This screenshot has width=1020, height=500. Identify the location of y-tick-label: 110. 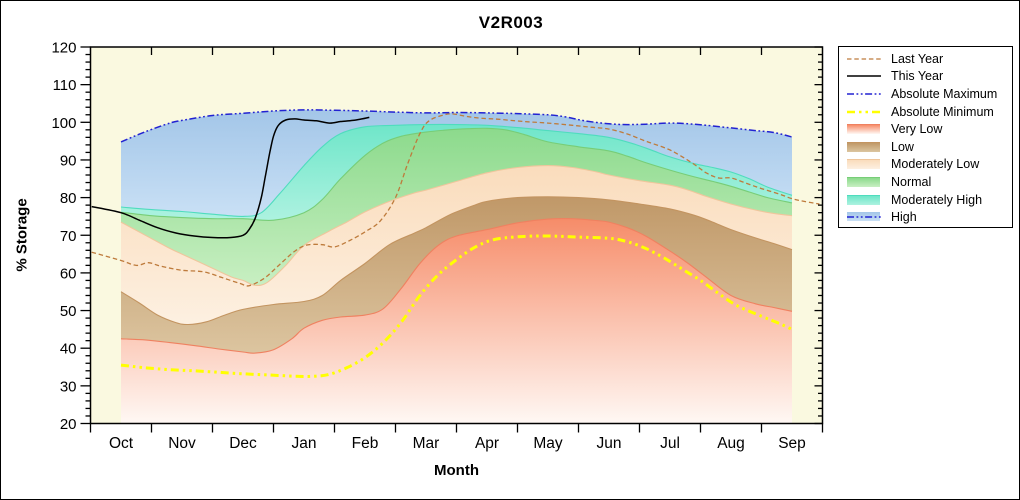
(65, 85).